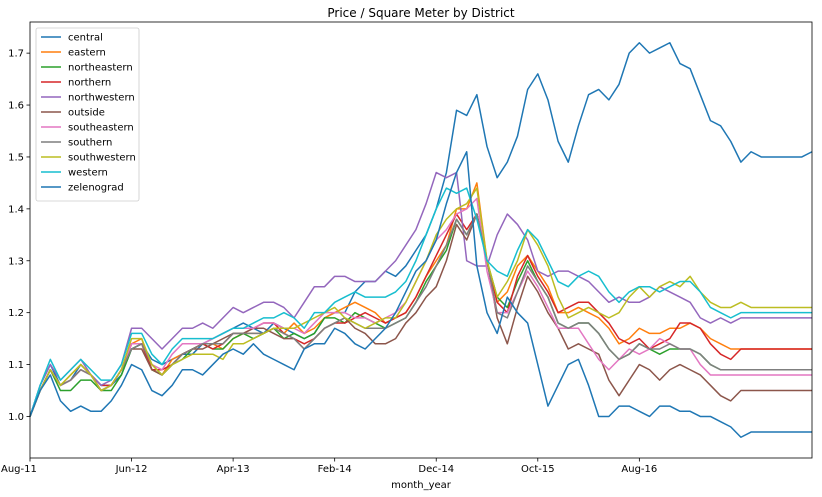 This screenshot has width=822, height=497. I want to click on y-axis: 1.0 1.1 1.2 1.3 1.4 1.5 1.6 1.7, so click(19, 236).